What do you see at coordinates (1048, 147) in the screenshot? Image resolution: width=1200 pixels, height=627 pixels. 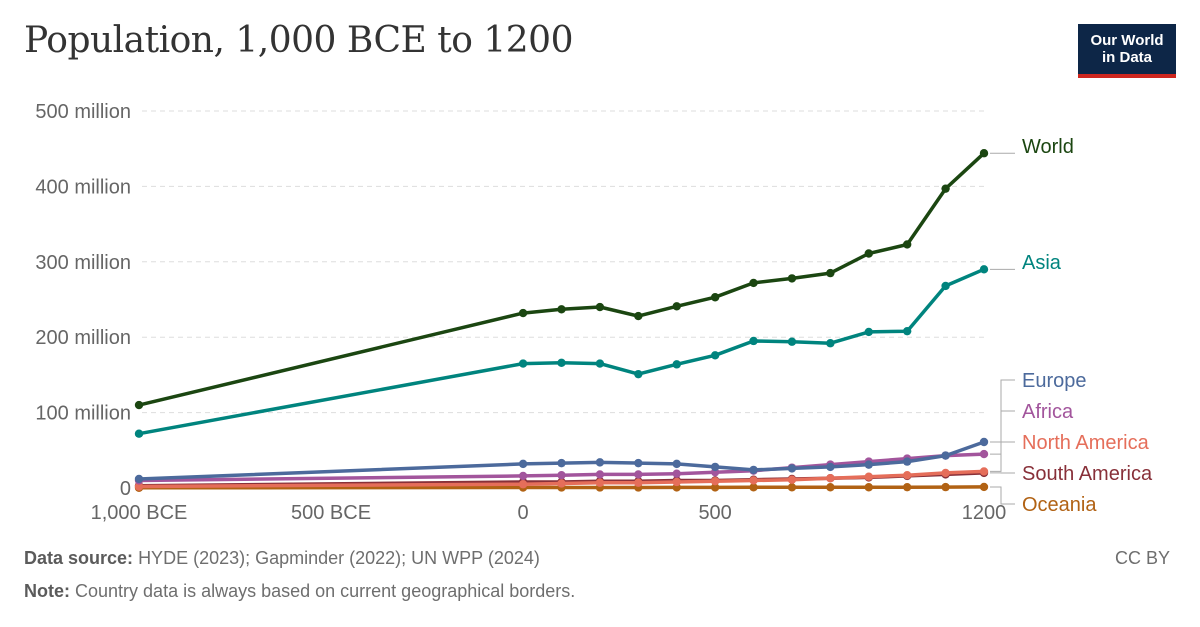 I see `series-label: World` at bounding box center [1048, 147].